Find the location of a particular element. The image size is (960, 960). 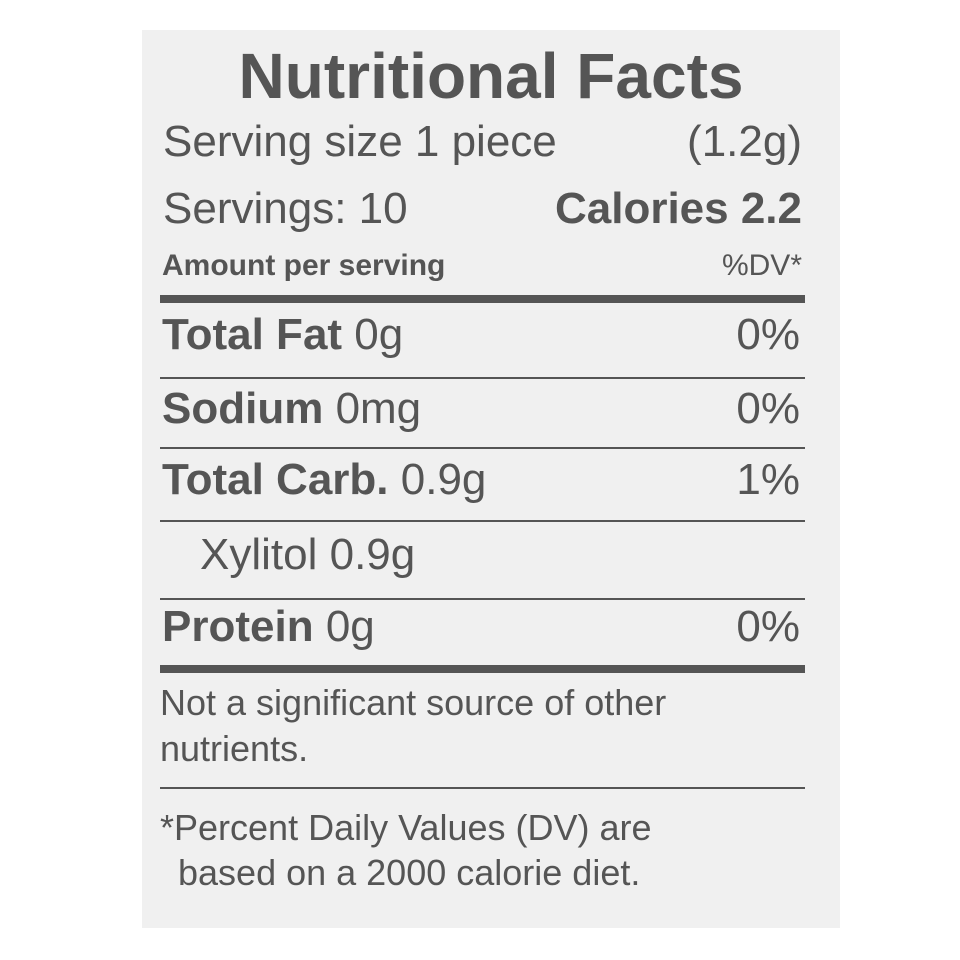

nutrient-row-xylitol: Xylitol 0.9g is located at coordinates (307, 555).